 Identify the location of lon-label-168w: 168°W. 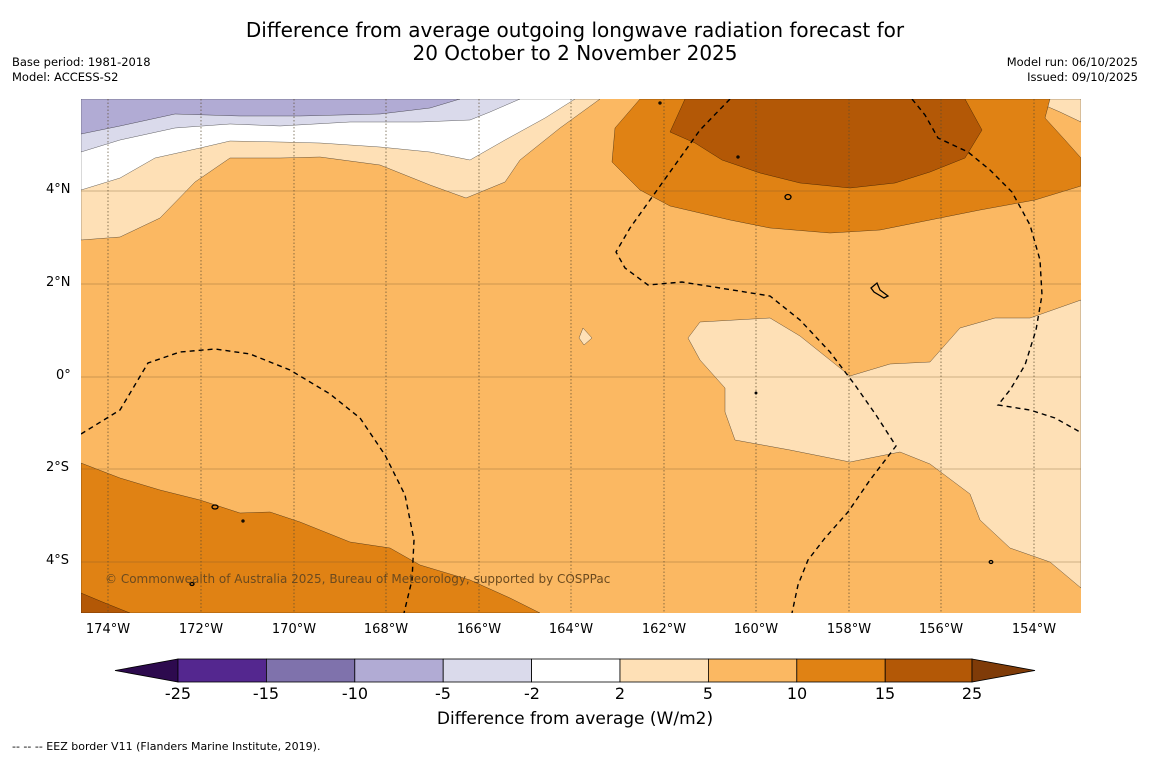
(386, 629).